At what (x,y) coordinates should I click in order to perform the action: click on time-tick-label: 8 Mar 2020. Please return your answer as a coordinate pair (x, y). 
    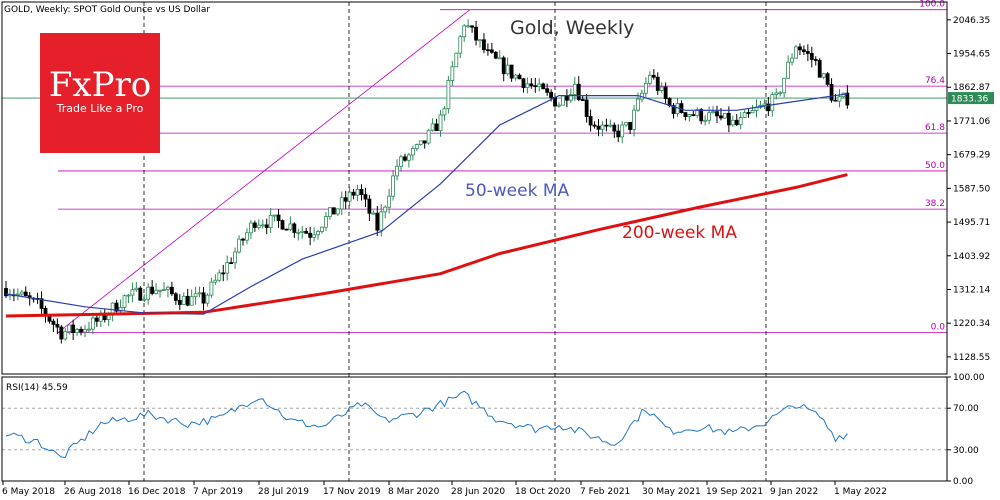
    Looking at the image, I should click on (414, 492).